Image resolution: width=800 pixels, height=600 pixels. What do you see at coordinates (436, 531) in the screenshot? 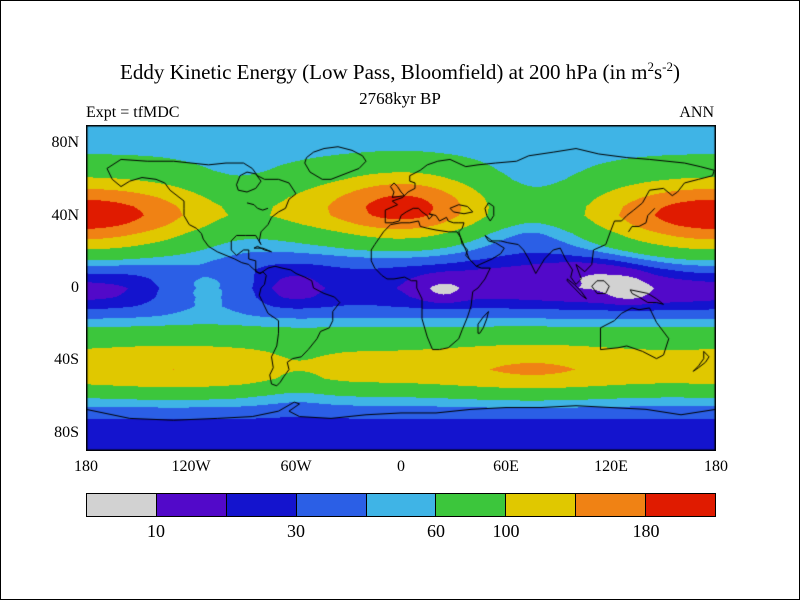
I see `colorbar-tick-label: 60` at bounding box center [436, 531].